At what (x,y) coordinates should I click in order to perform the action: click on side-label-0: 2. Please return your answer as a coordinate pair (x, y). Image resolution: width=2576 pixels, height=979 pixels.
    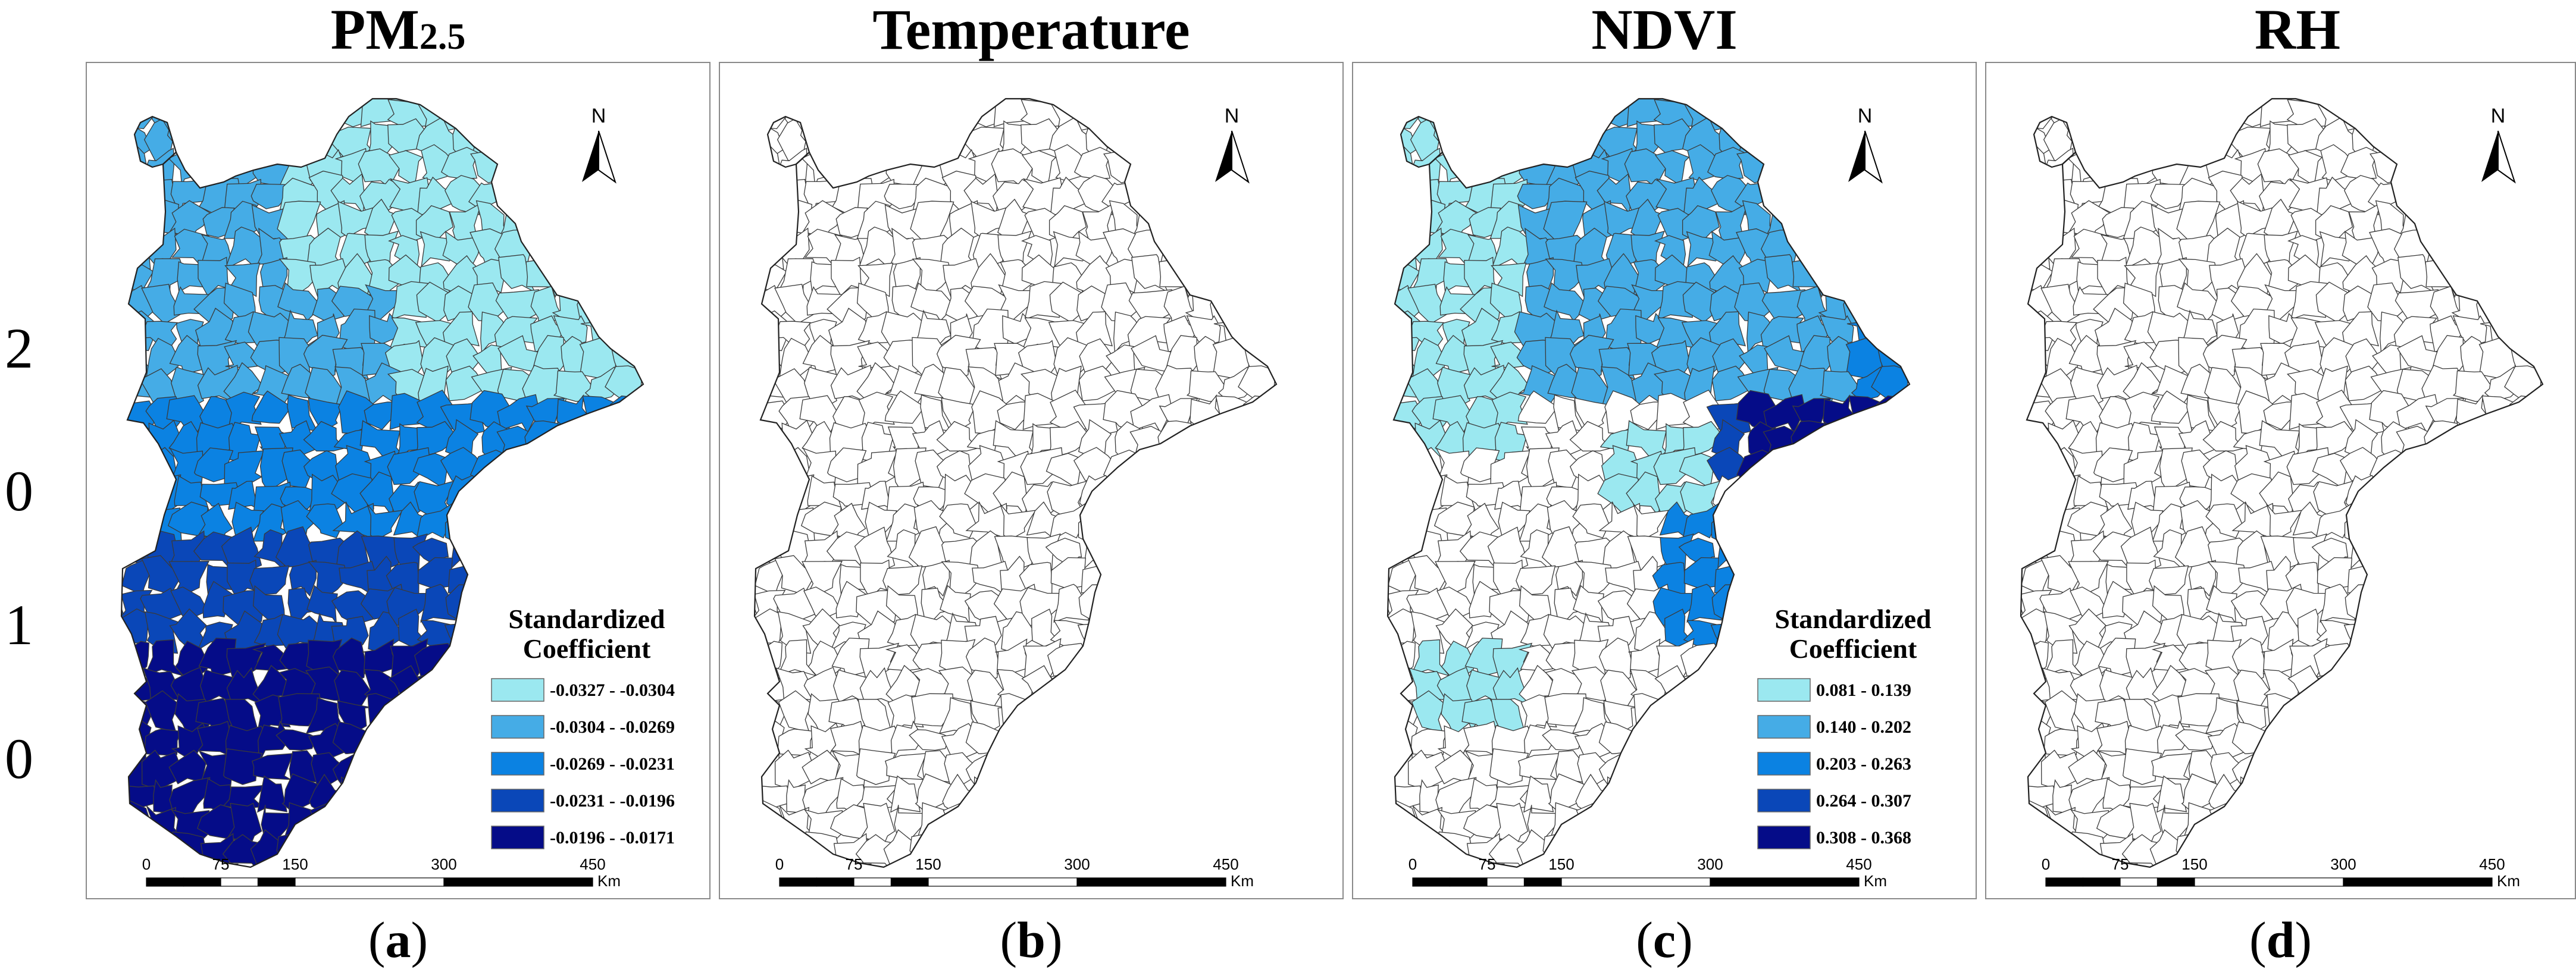
    Looking at the image, I should click on (19, 348).